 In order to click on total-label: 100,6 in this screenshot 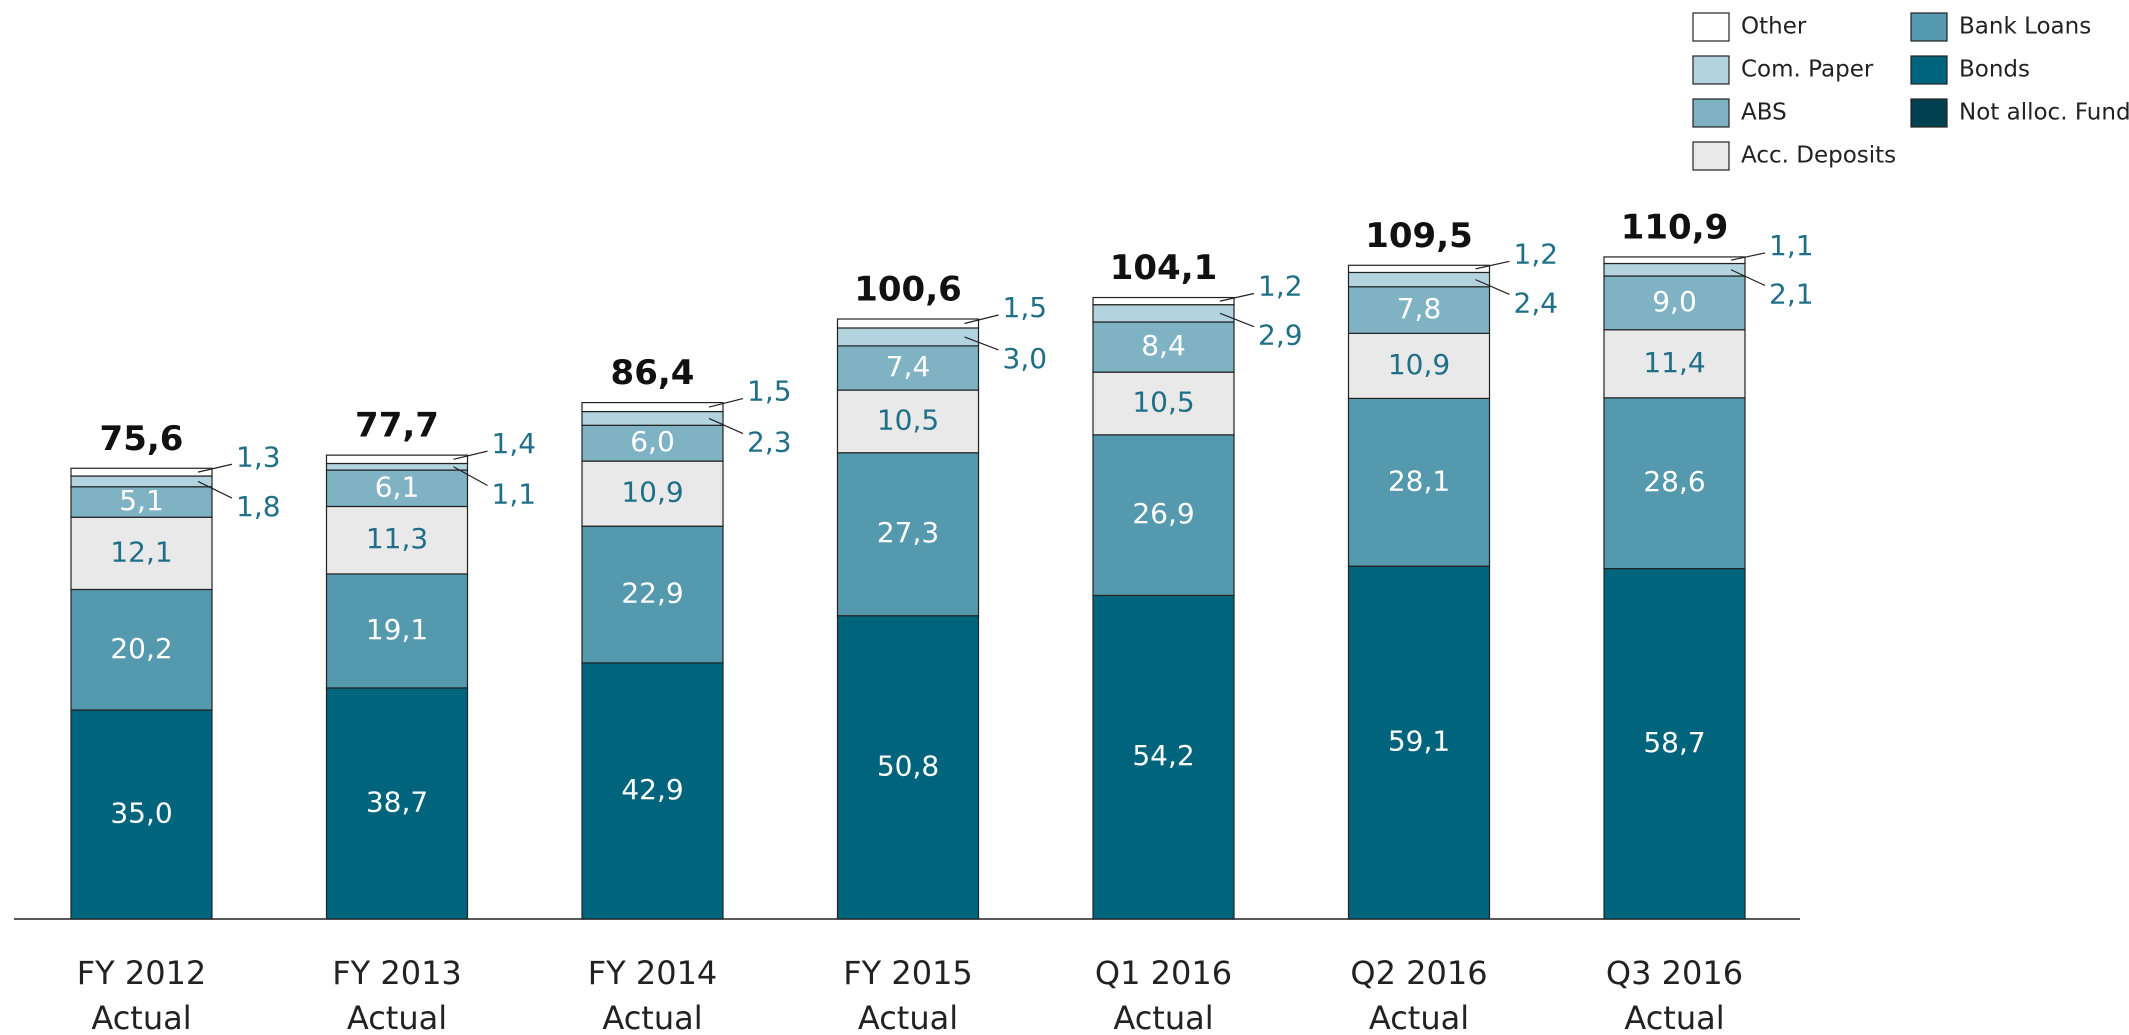, I will do `click(908, 290)`.